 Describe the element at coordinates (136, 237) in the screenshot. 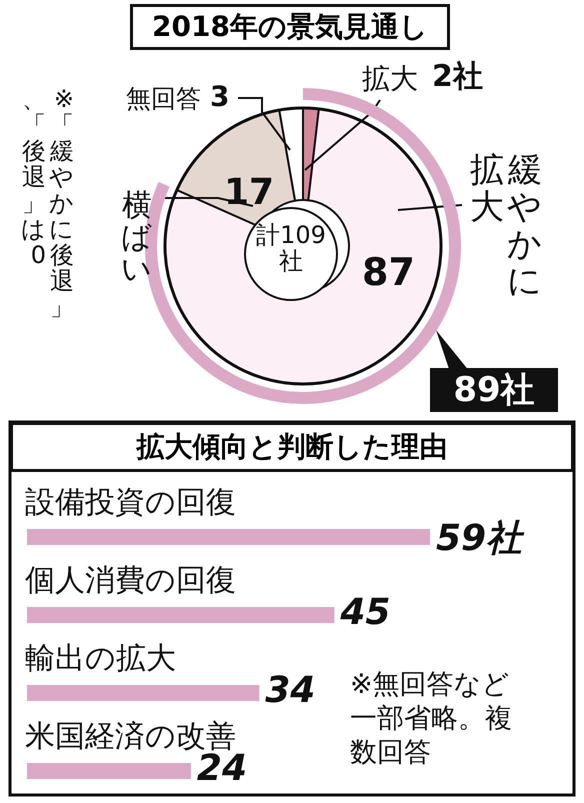

I see `slice-label: 横ばい` at that location.